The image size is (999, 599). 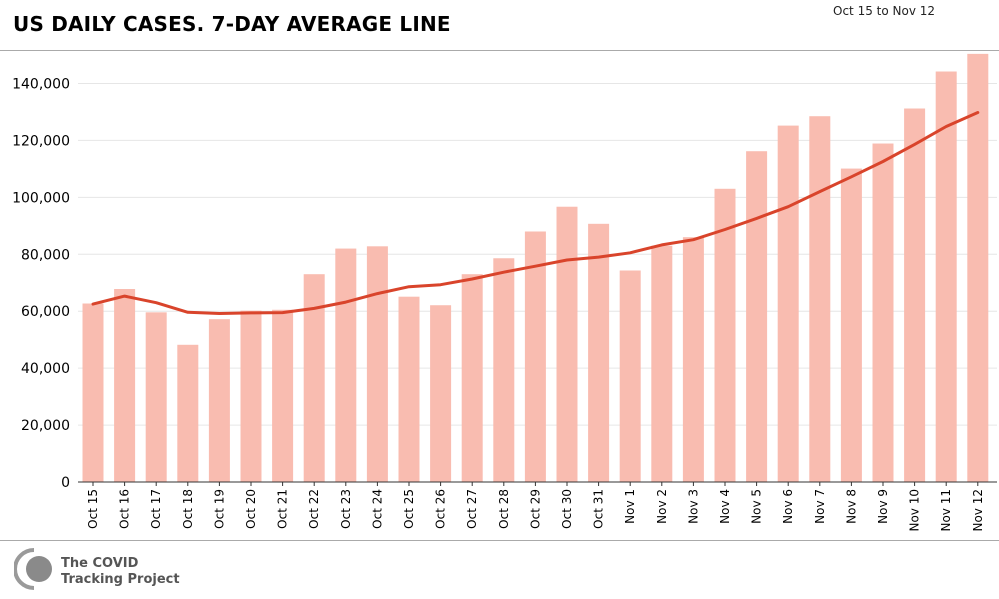 What do you see at coordinates (567, 509) in the screenshot?
I see `x-tick-label: Oct 30` at bounding box center [567, 509].